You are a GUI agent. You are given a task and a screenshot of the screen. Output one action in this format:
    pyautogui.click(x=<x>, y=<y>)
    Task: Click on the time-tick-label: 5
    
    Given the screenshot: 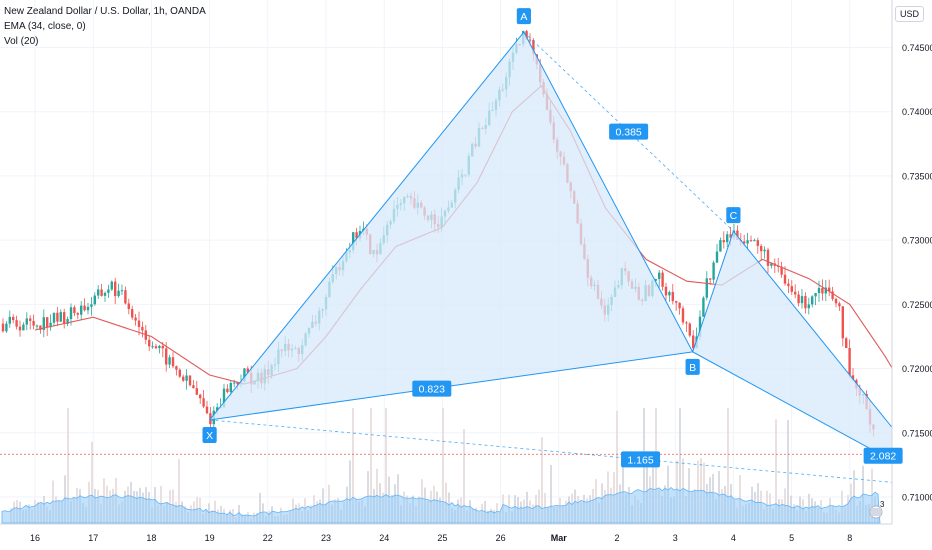 What is the action you would take?
    pyautogui.click(x=791, y=538)
    